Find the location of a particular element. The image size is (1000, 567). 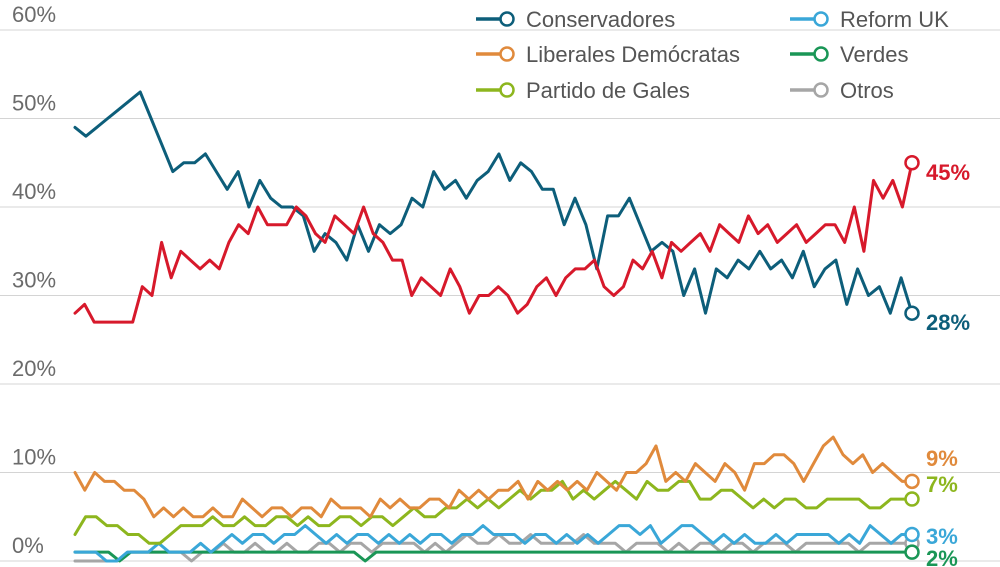

end-label-6: 45% is located at coordinates (948, 172).